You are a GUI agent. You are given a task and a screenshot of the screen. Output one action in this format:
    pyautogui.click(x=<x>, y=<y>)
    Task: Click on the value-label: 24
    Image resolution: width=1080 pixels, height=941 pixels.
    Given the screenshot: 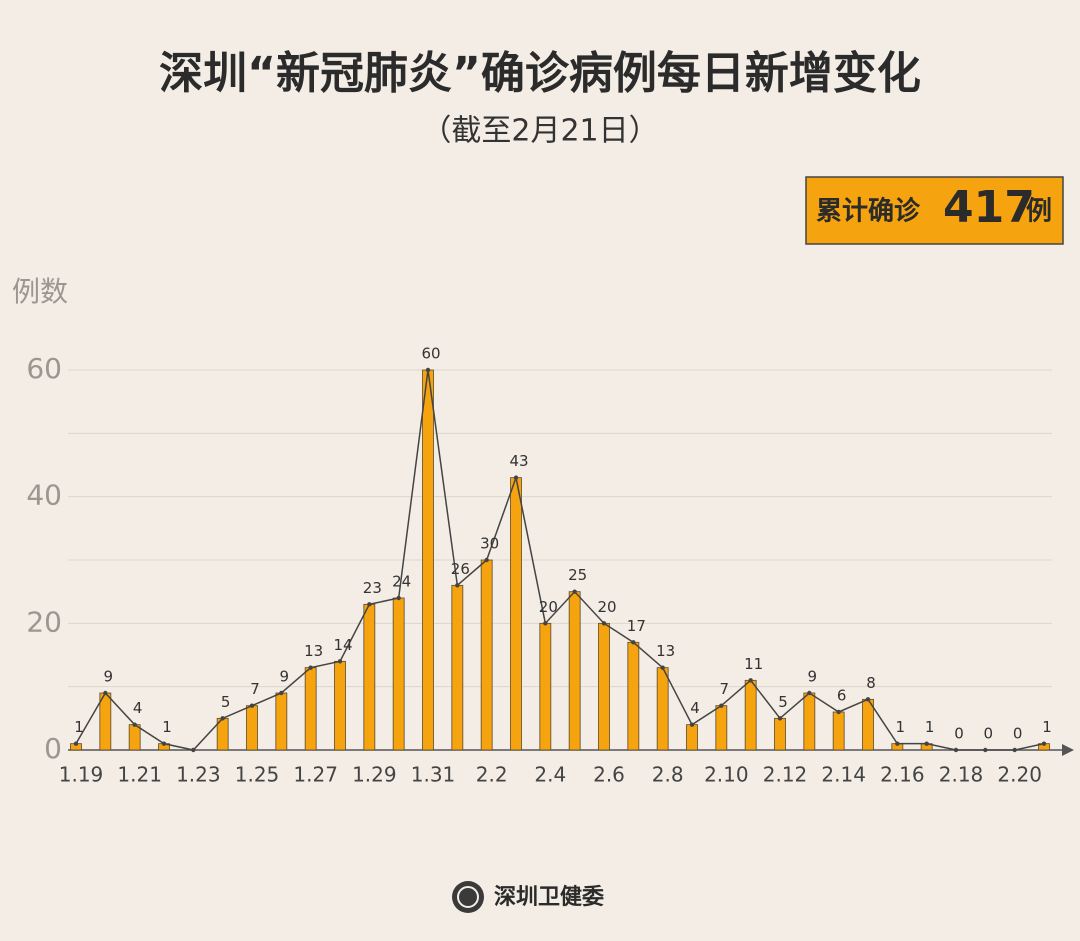 What is the action you would take?
    pyautogui.click(x=401, y=582)
    